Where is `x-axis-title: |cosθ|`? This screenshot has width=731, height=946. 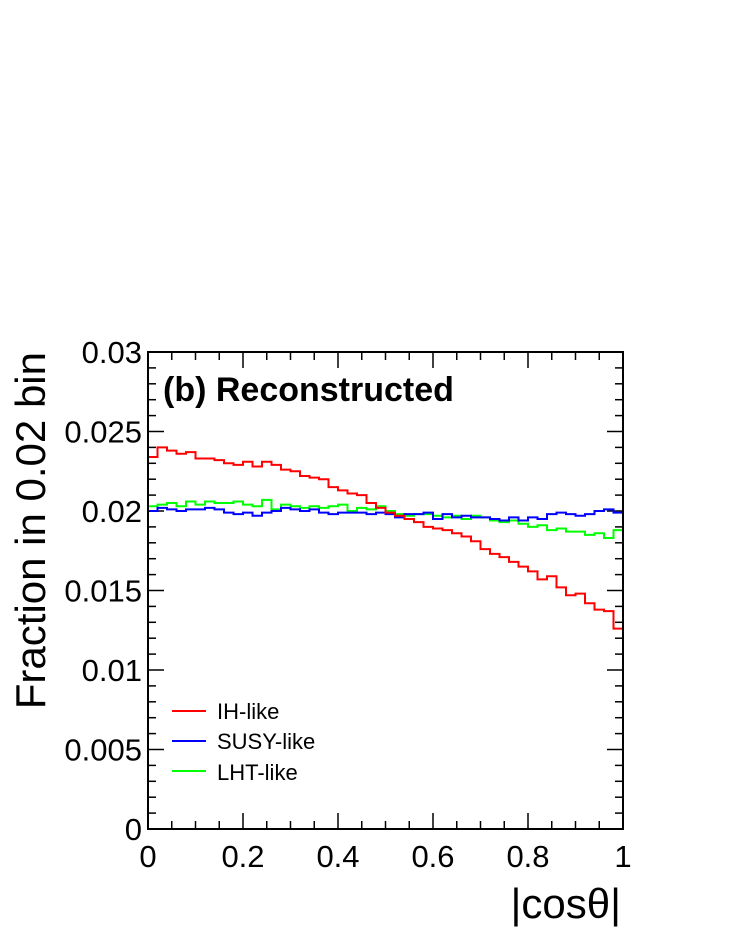 x-axis-title: |cosθ| is located at coordinates (565, 903).